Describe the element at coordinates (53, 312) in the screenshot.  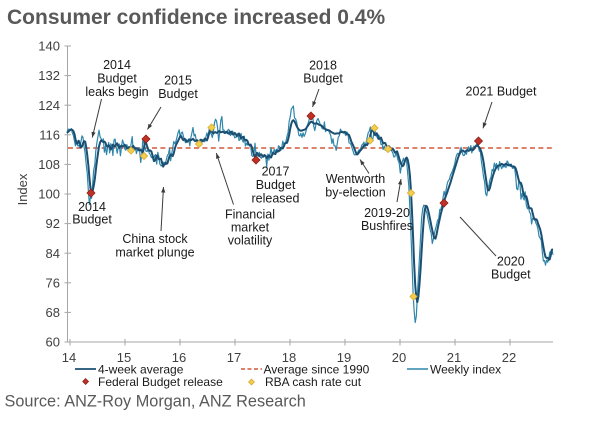
I see `svg-text: 68` at that location.